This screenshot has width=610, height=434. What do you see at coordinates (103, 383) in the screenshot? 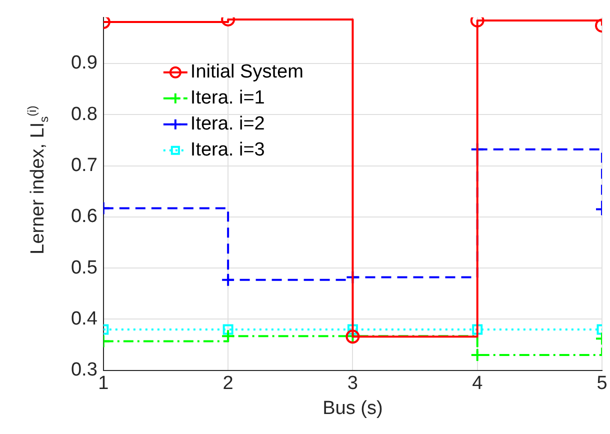
I see `x-tick-label: 1` at bounding box center [103, 383].